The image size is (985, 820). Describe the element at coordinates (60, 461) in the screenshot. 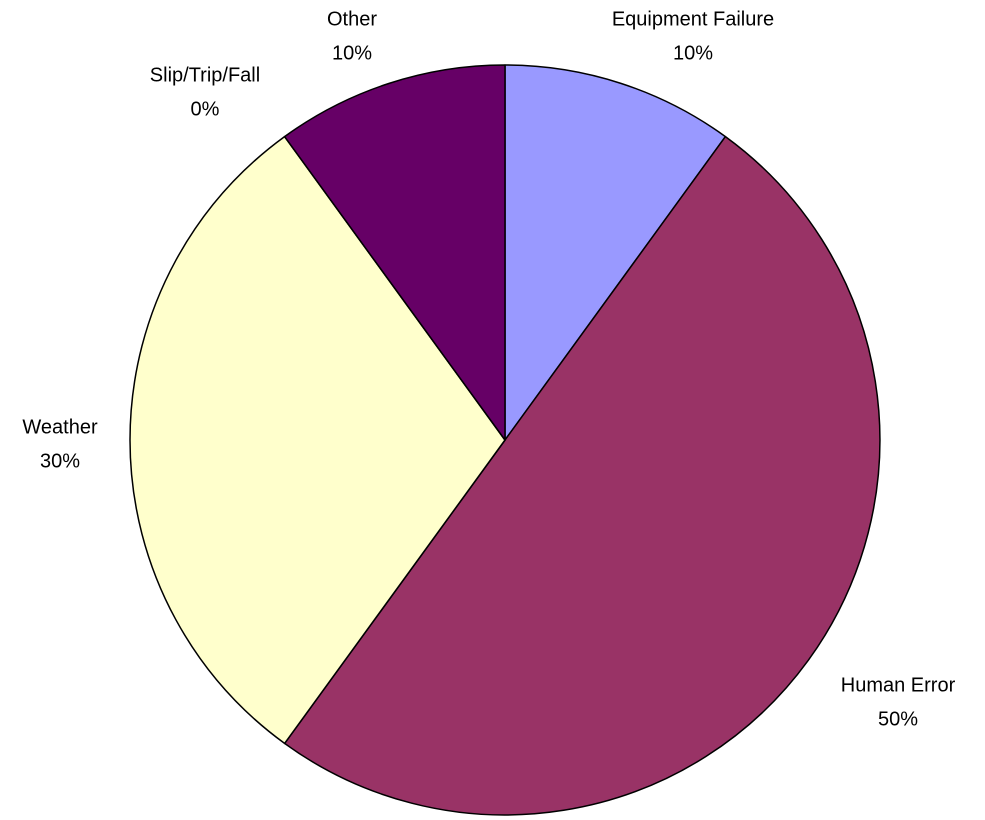

I see `slice-value-label: 30%` at that location.